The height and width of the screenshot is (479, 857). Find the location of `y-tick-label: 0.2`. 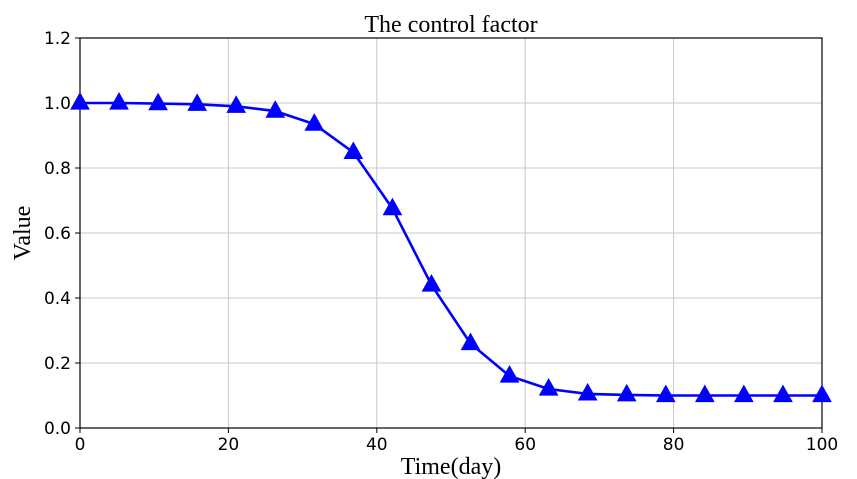

y-tick-label: 0.2 is located at coordinates (57, 364).